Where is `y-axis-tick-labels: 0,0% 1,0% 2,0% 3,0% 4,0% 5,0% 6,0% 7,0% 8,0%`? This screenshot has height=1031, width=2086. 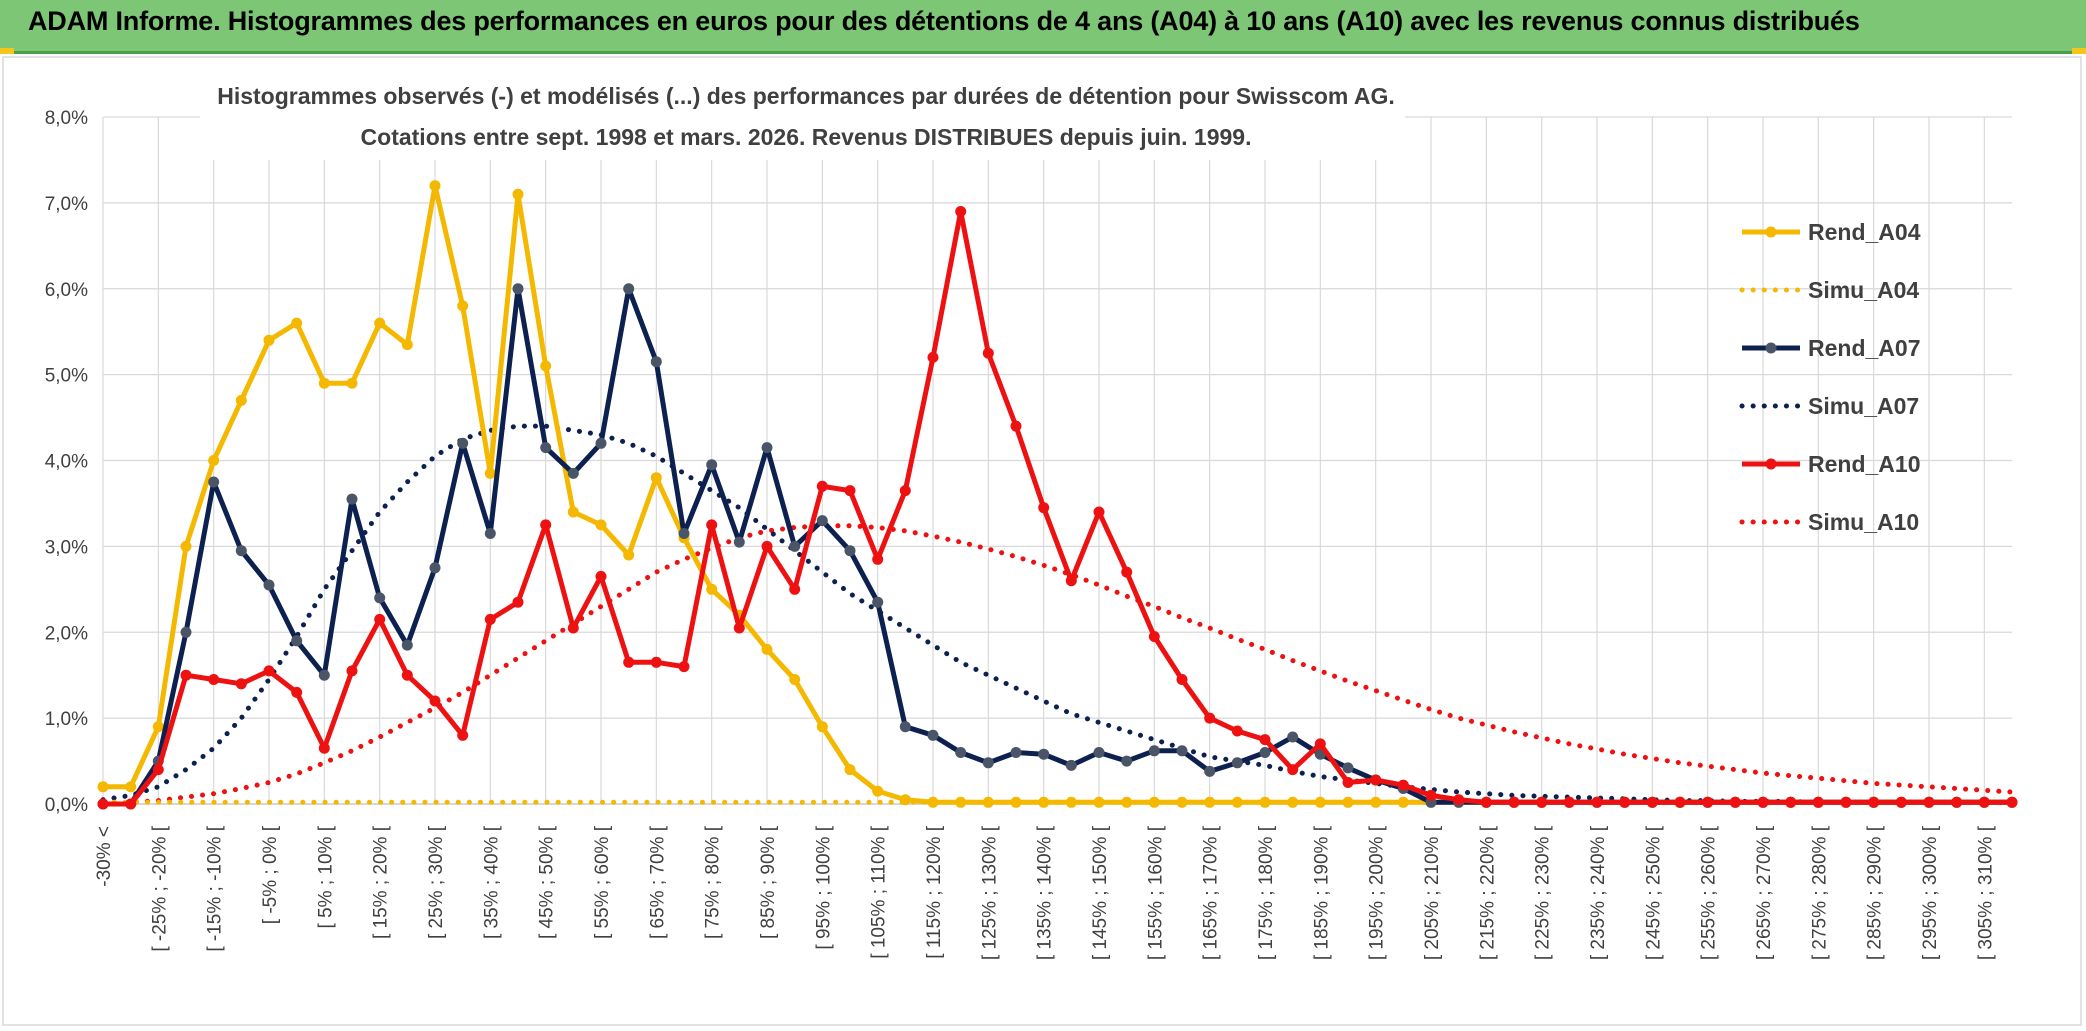 y-axis-tick-labels: 0,0% 1,0% 2,0% 3,0% 4,0% 5,0% 6,0% 7,0% 8,0% is located at coordinates (66, 462).